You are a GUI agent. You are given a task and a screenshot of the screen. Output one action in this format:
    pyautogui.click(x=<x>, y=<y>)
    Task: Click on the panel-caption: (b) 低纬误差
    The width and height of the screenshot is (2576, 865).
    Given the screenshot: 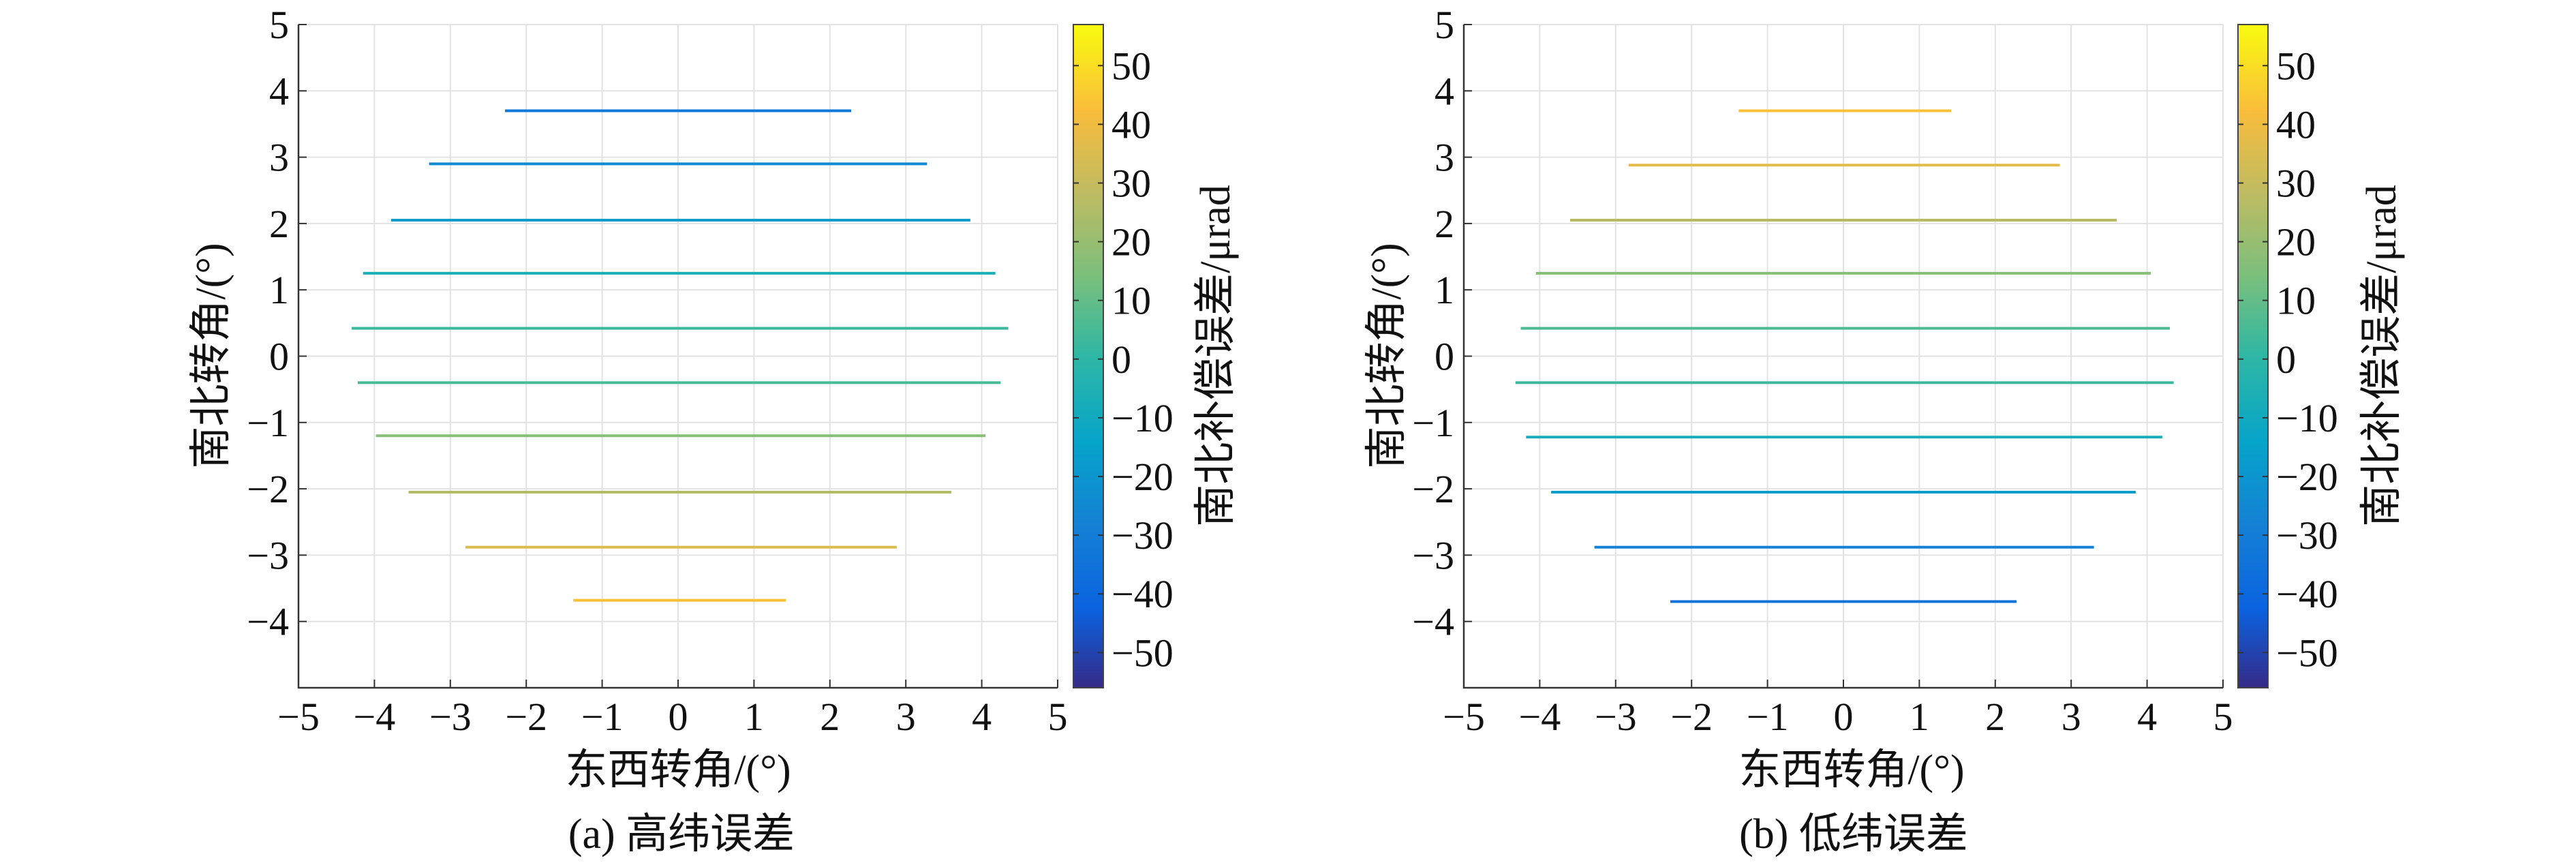 What is the action you would take?
    pyautogui.click(x=1854, y=834)
    